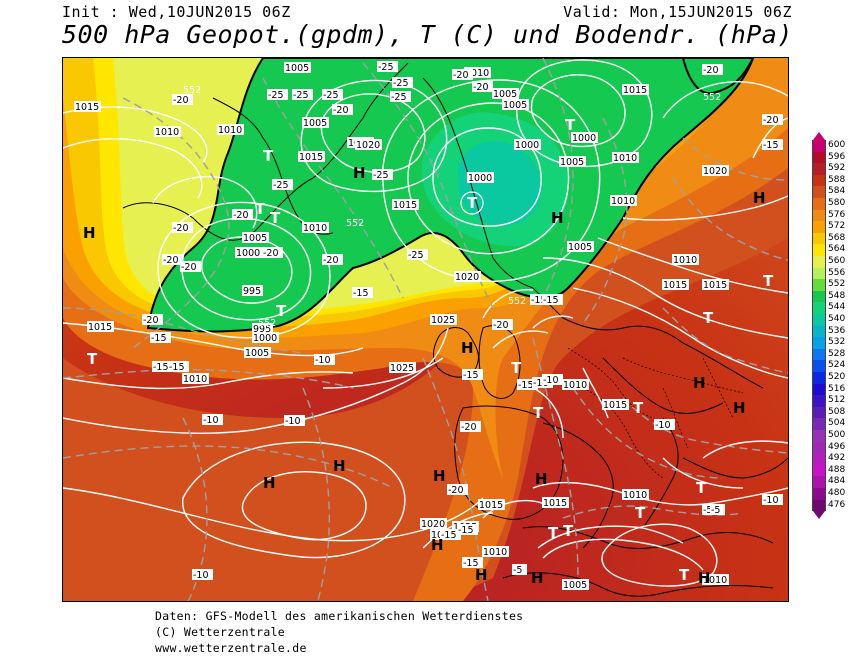 This screenshot has width=850, height=657. Describe the element at coordinates (837, 237) in the screenshot. I see `colorbar-label: 568` at that location.